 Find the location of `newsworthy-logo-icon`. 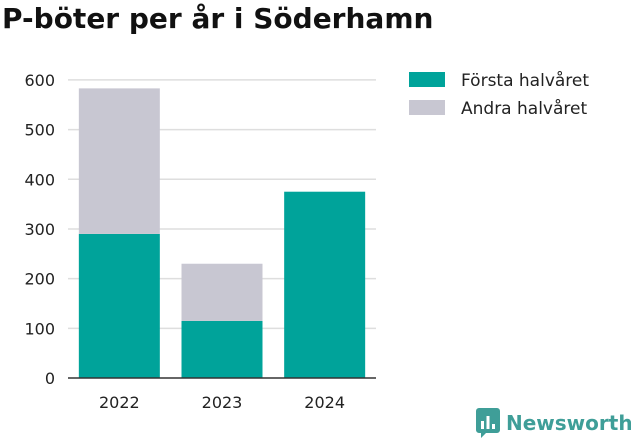

newsworthy-logo-icon is located at coordinates (488, 423).